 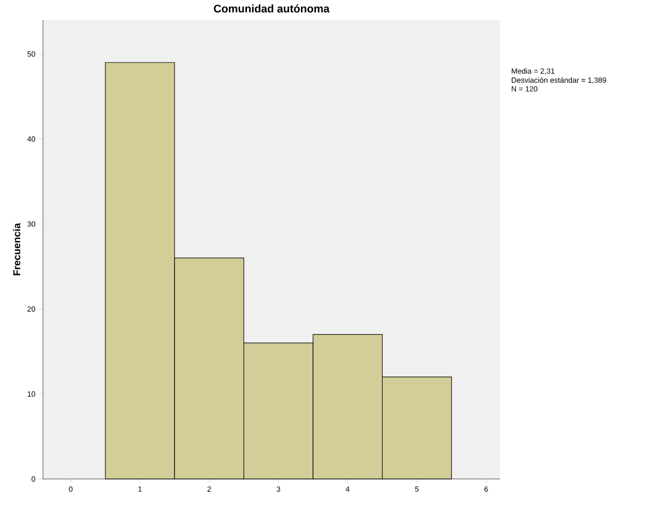 What do you see at coordinates (16, 249) in the screenshot?
I see `y-axis-title: Frecuencia` at bounding box center [16, 249].